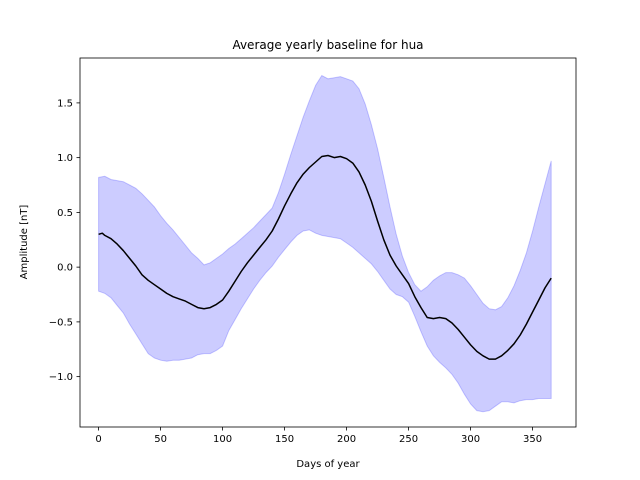 The height and width of the screenshot is (480, 640). What do you see at coordinates (408, 439) in the screenshot?
I see `x-tick-label-250: 250` at bounding box center [408, 439].